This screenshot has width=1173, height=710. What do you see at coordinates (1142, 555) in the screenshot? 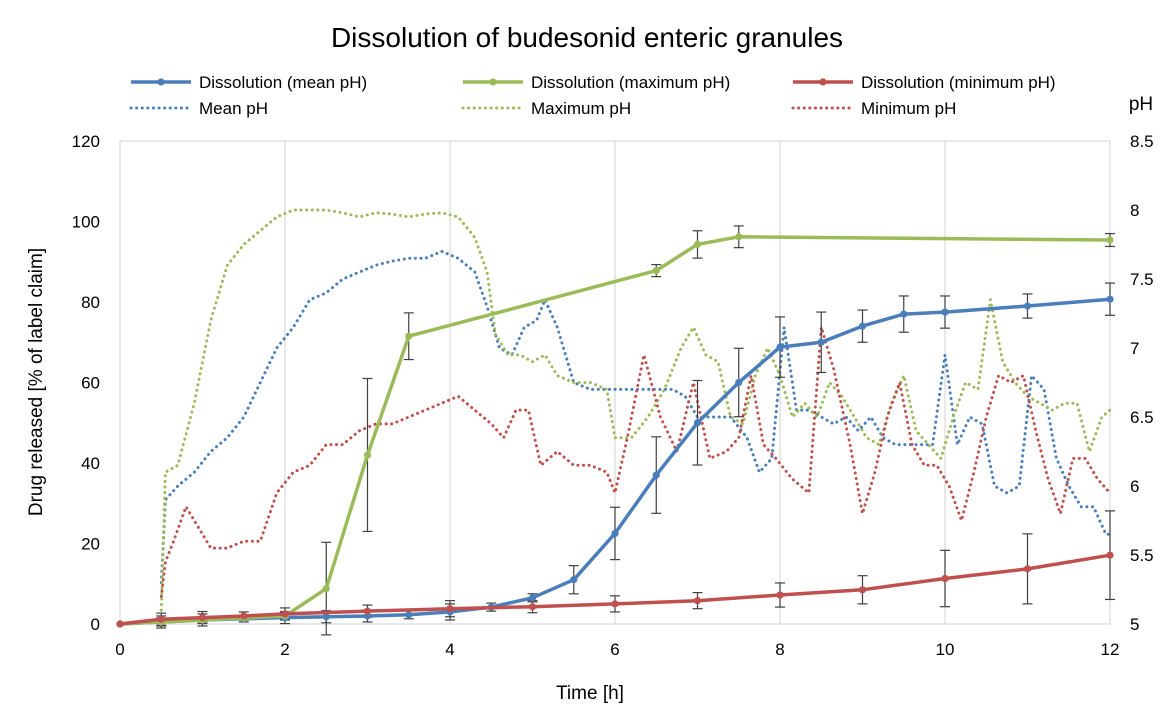
I see `y2-tick-label: 5.5` at bounding box center [1142, 555].